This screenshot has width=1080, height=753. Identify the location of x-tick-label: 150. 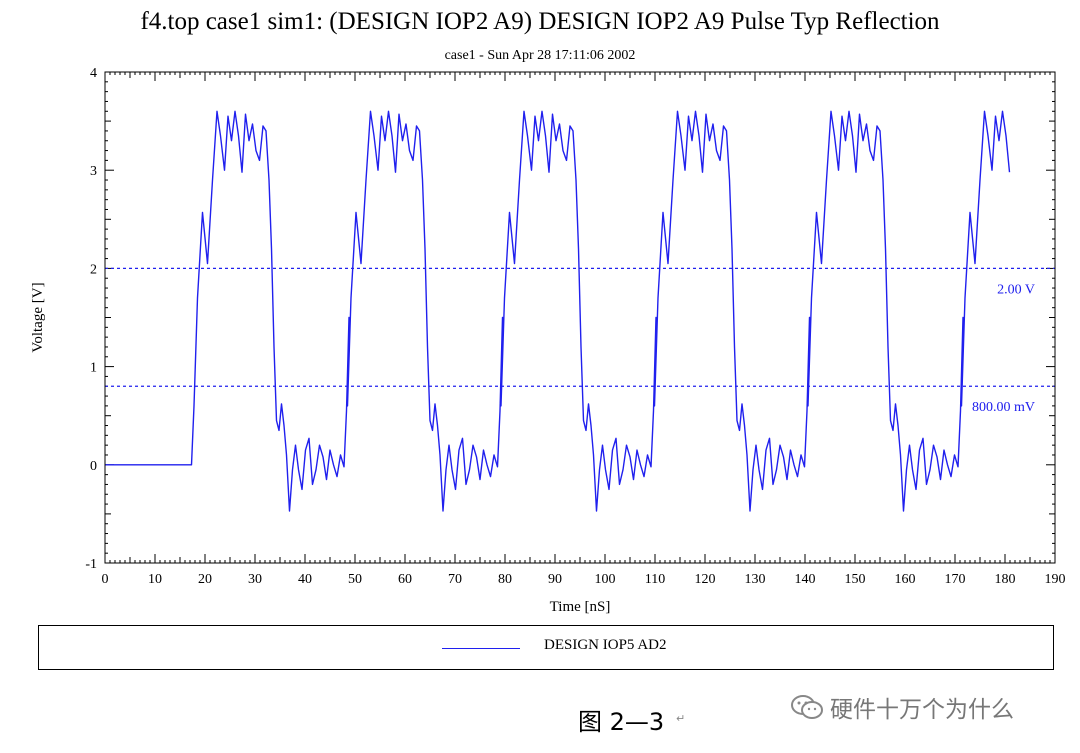
(855, 579).